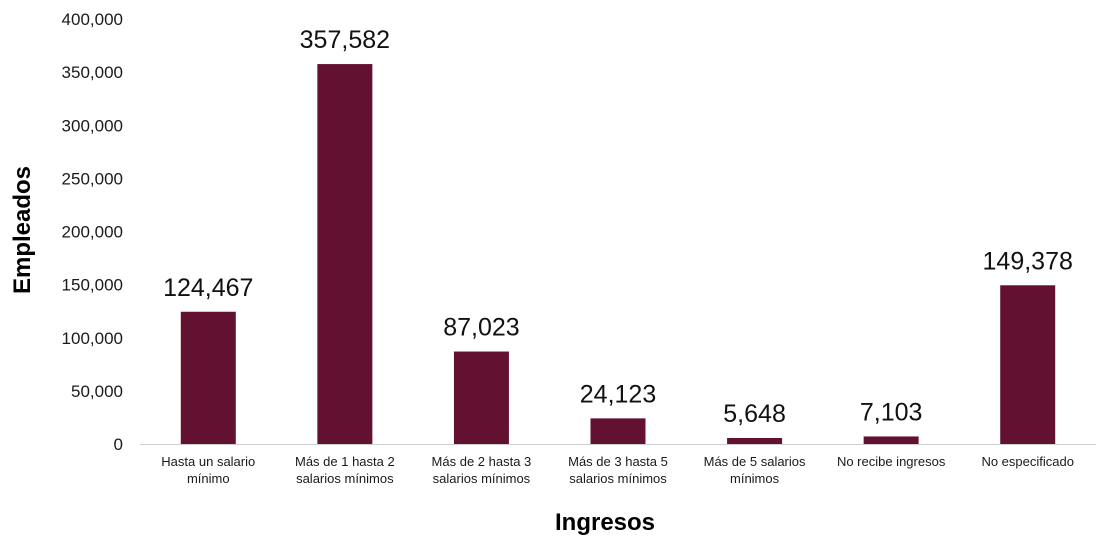 This screenshot has width=1096, height=536. What do you see at coordinates (92, 19) in the screenshot?
I see `y-tick-label: 400,000` at bounding box center [92, 19].